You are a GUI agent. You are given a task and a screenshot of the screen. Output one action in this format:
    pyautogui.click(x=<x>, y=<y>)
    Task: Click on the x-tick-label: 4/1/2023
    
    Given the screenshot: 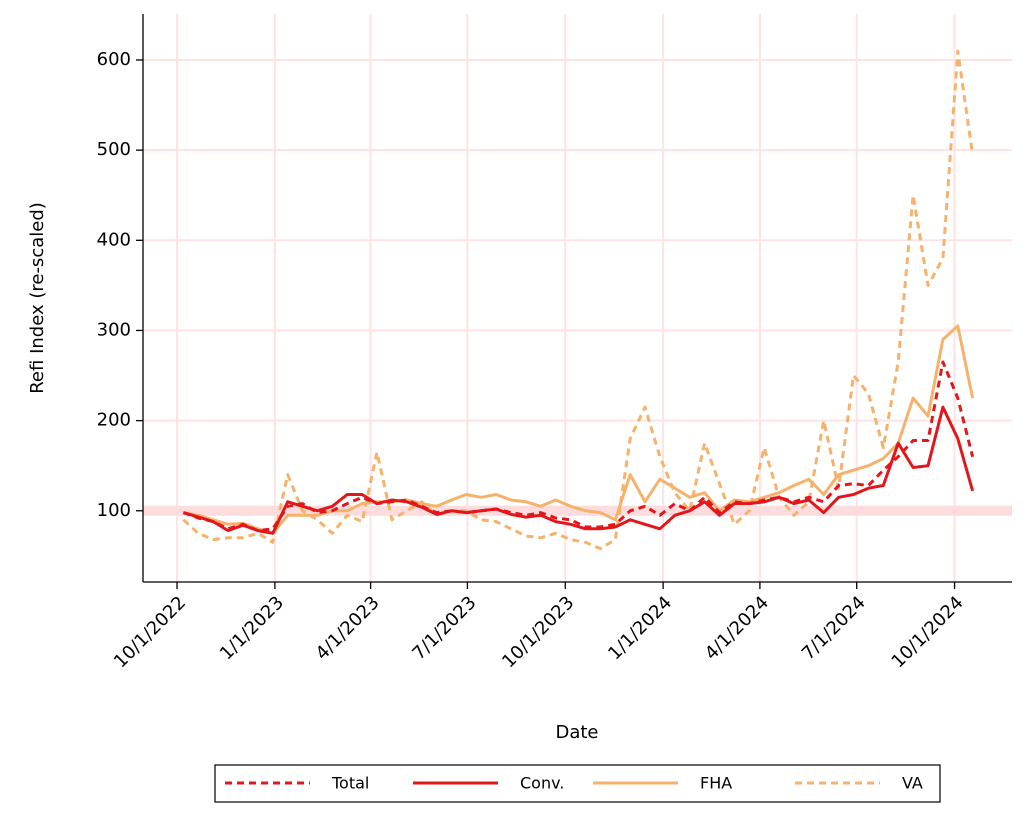 What is the action you would take?
    pyautogui.click(x=348, y=628)
    